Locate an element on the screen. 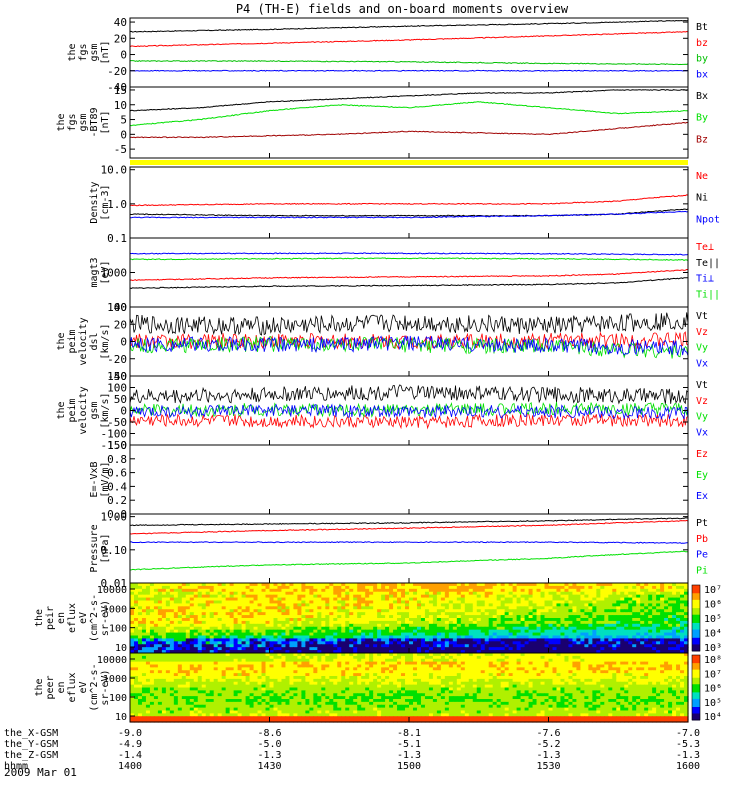 This screenshot has width=750, height=800. legend-exb-1: Ey is located at coordinates (702, 475).